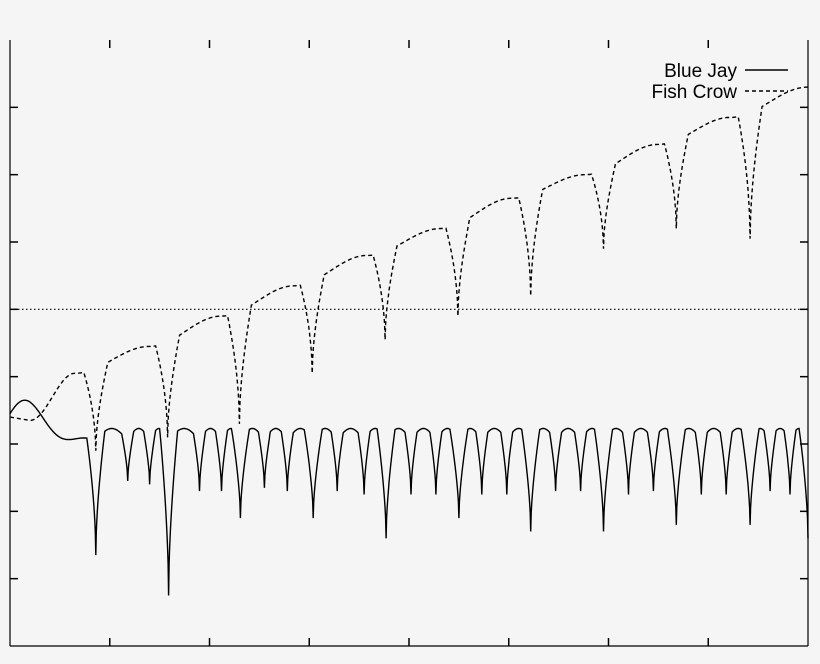 The height and width of the screenshot is (664, 820). I want to click on legend-label-blue-jay: Blue Jay, so click(700, 71).